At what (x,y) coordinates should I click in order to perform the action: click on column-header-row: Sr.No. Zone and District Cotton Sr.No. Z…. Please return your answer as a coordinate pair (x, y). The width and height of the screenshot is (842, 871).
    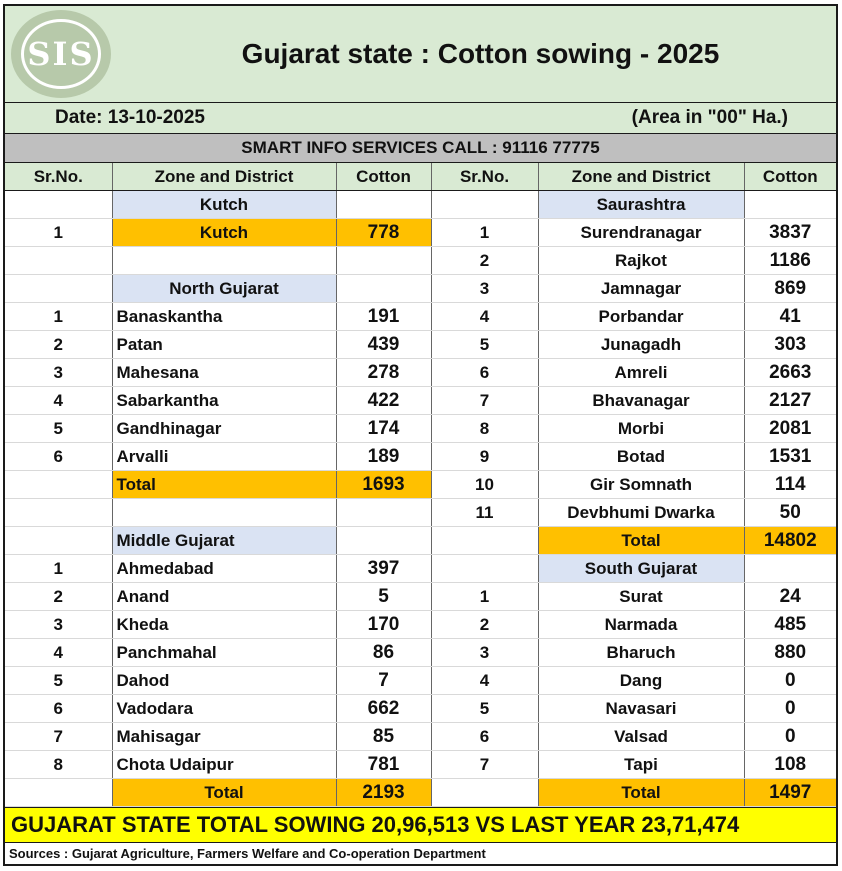
    Looking at the image, I should click on (420, 177).